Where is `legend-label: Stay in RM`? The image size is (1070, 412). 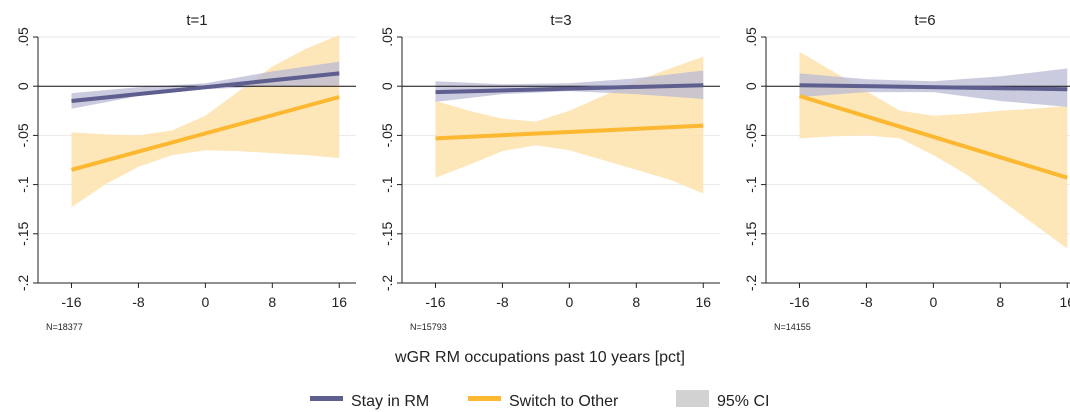 legend-label: Stay in RM is located at coordinates (390, 401).